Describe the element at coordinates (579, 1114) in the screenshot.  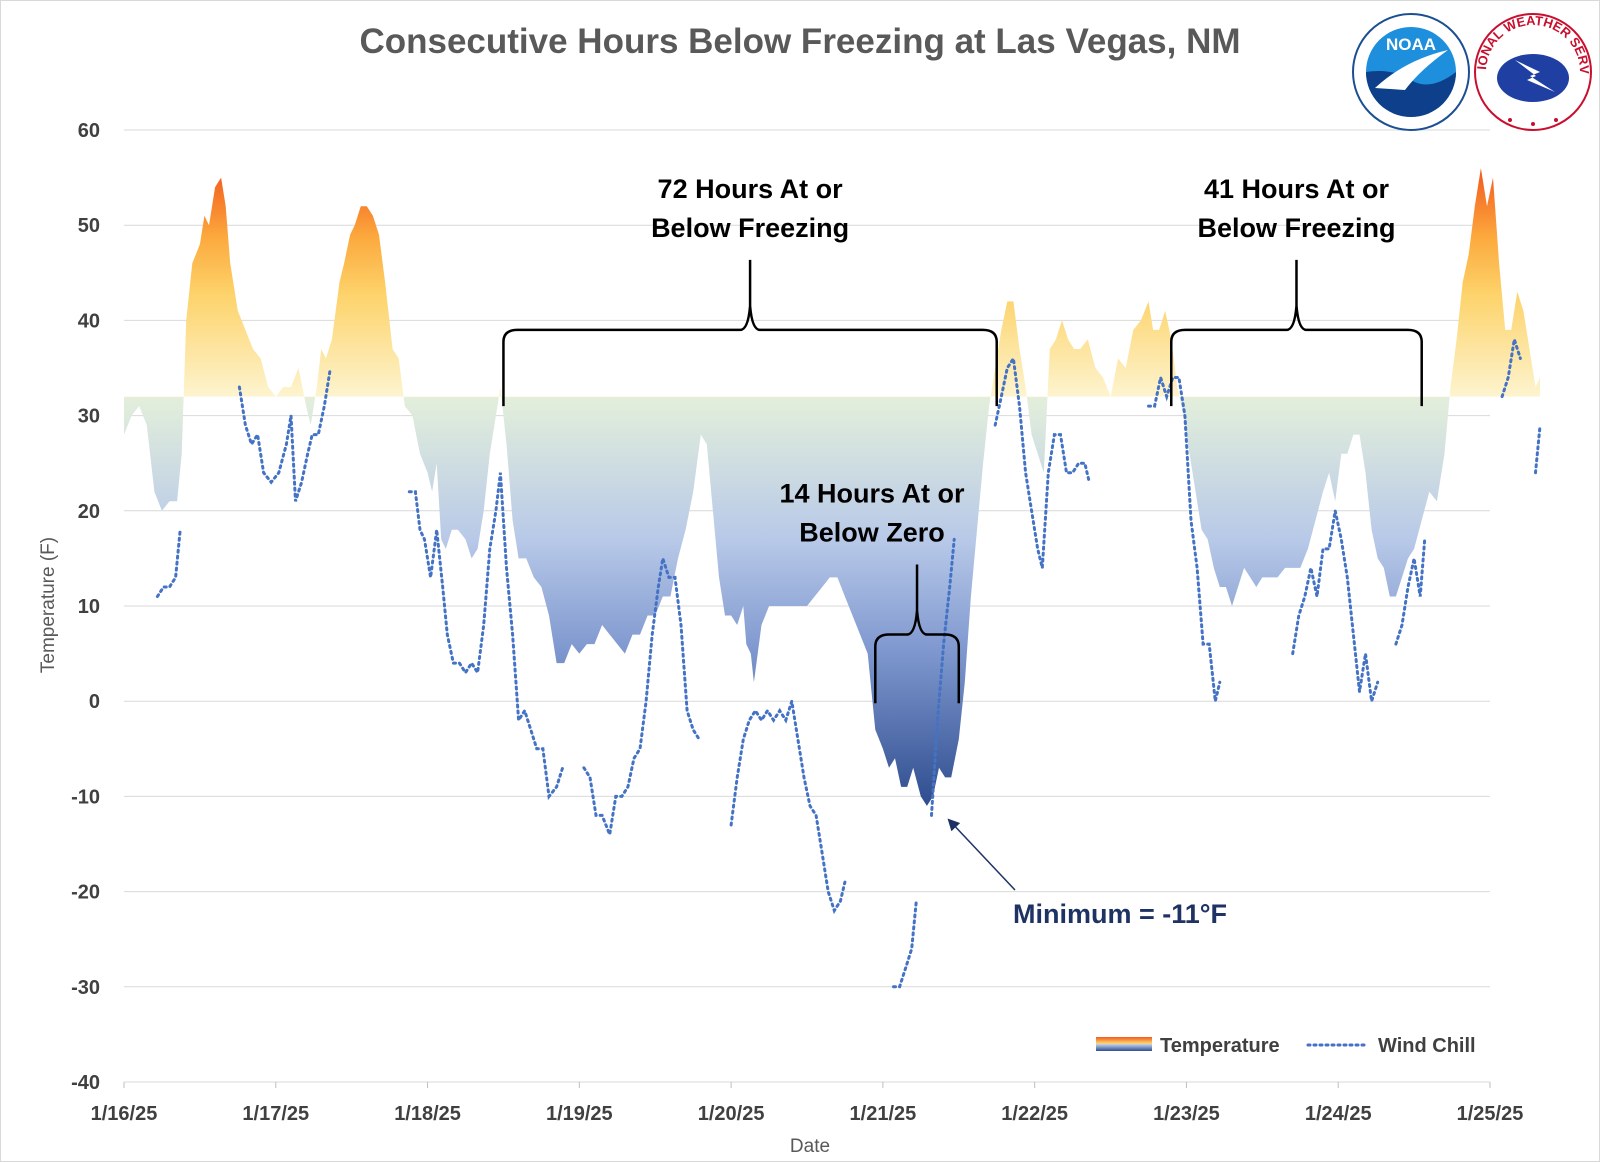
I see `x-tick-label: 1/19/25` at that location.